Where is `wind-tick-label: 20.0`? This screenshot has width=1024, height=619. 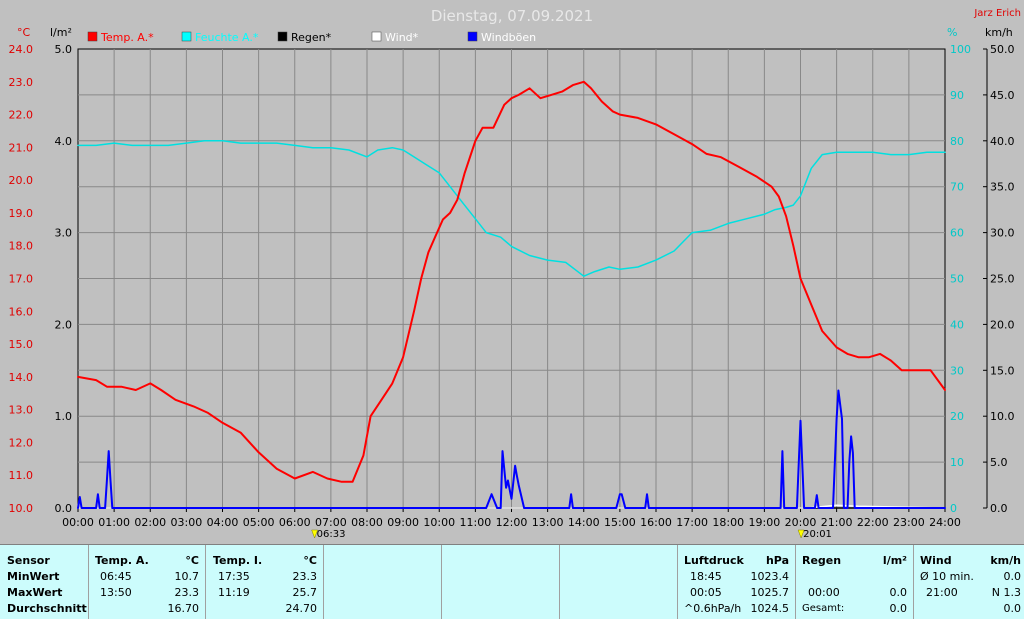 wind-tick-label: 20.0 is located at coordinates (1002, 324).